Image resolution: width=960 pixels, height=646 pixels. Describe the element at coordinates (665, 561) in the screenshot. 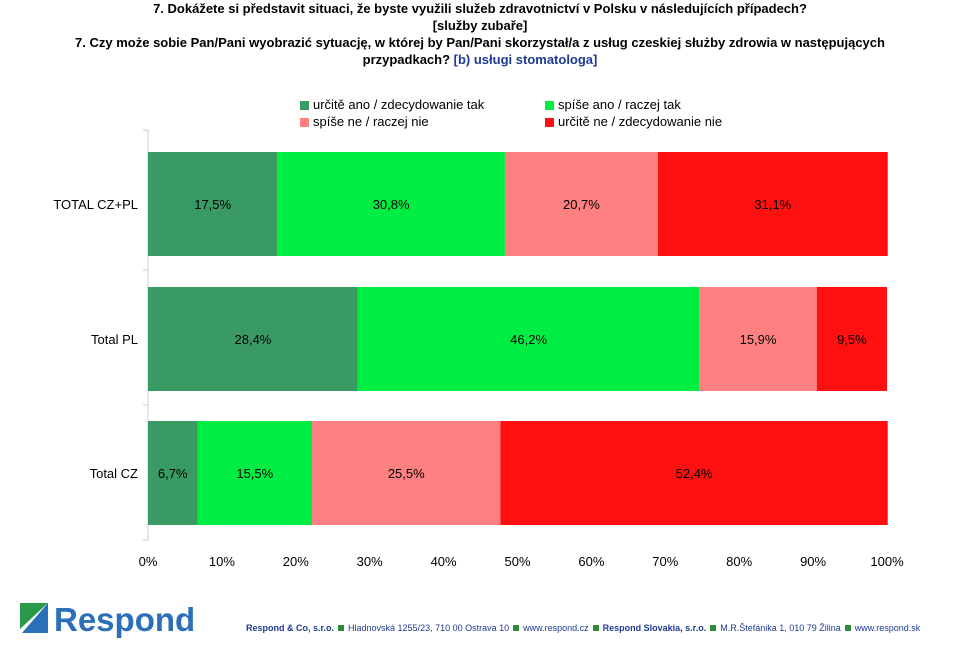

I see `x-tick-label: 70%` at that location.